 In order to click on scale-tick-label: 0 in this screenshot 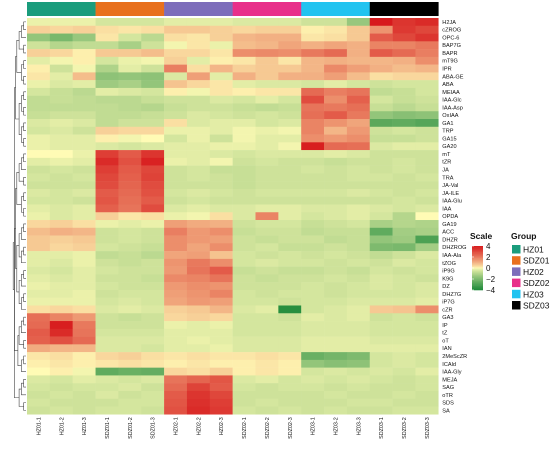, I will do `click(488, 268)`.